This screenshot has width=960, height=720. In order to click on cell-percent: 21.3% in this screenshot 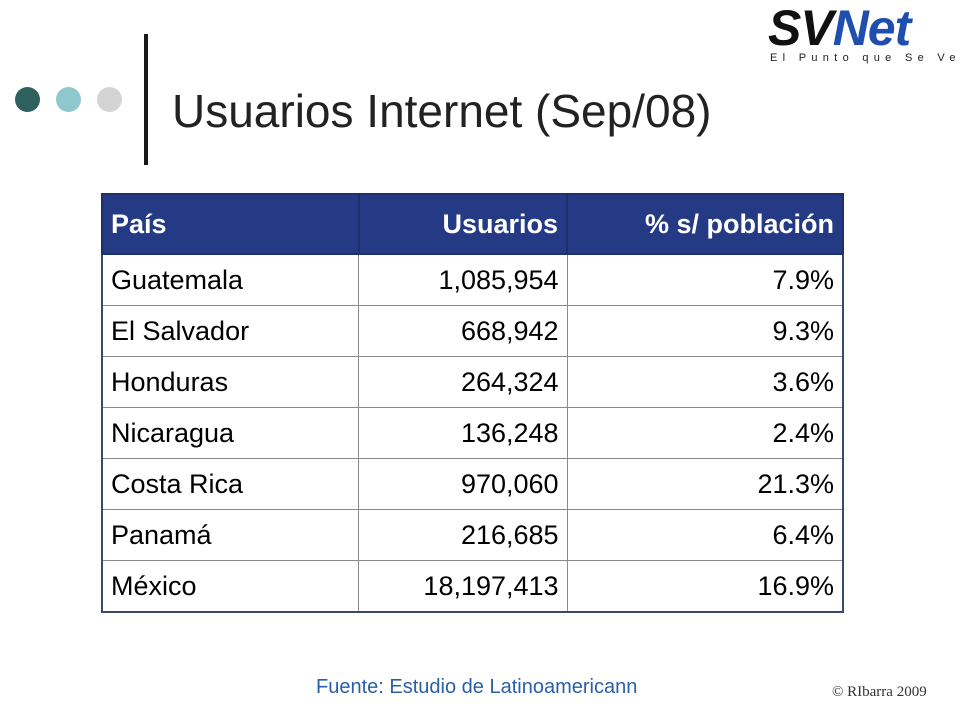, I will do `click(705, 484)`.